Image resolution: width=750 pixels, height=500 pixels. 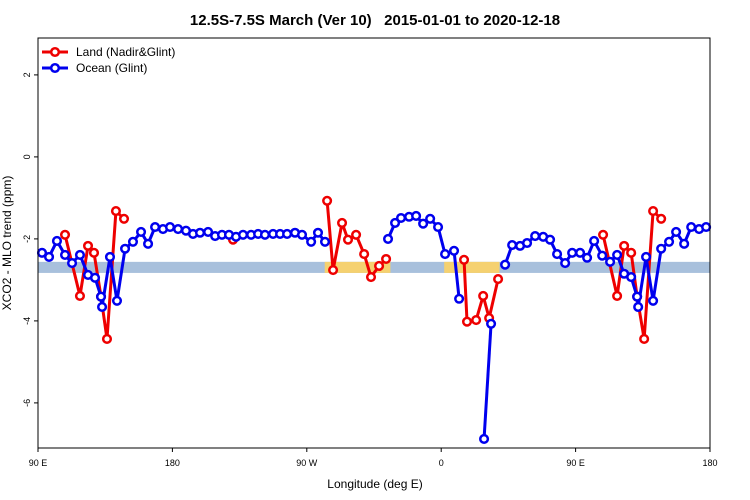 I want to click on x-tick-label: 90 E, so click(x=575, y=463).